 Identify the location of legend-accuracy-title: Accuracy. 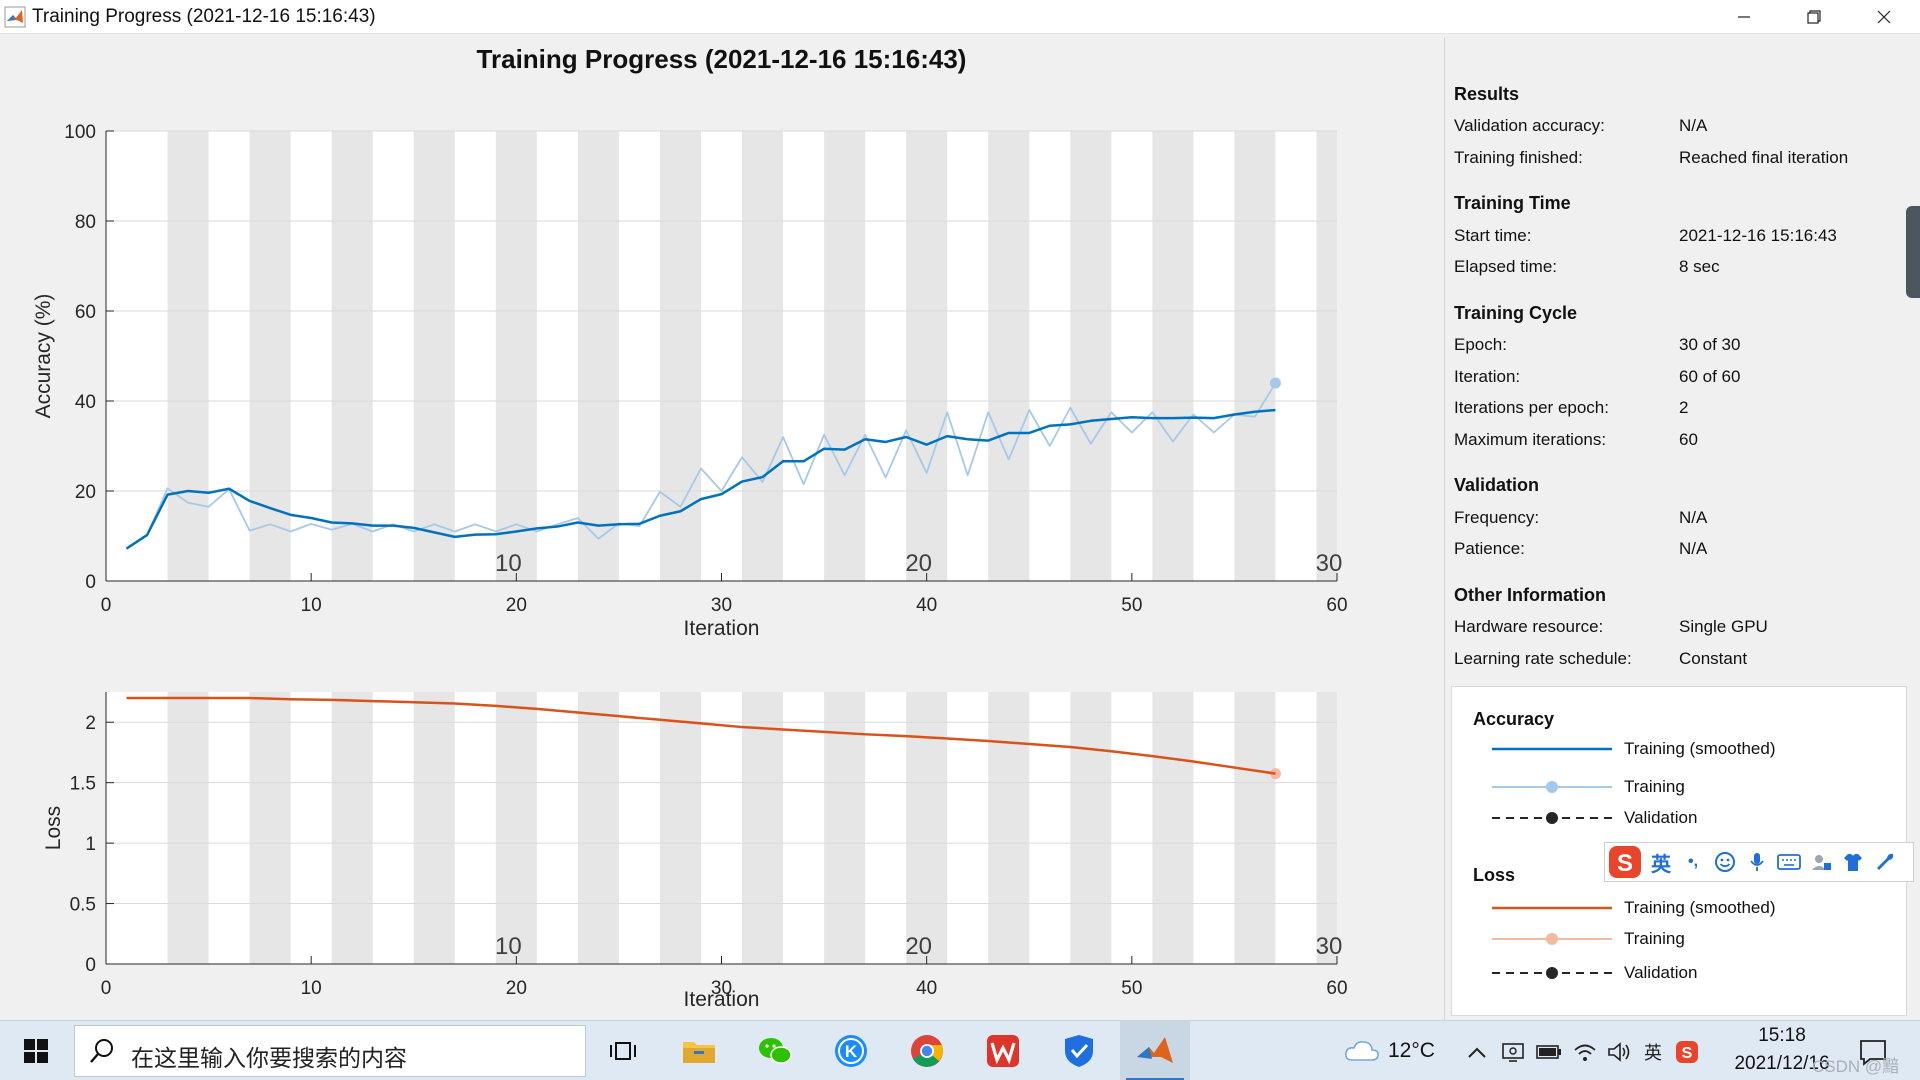
(1514, 719).